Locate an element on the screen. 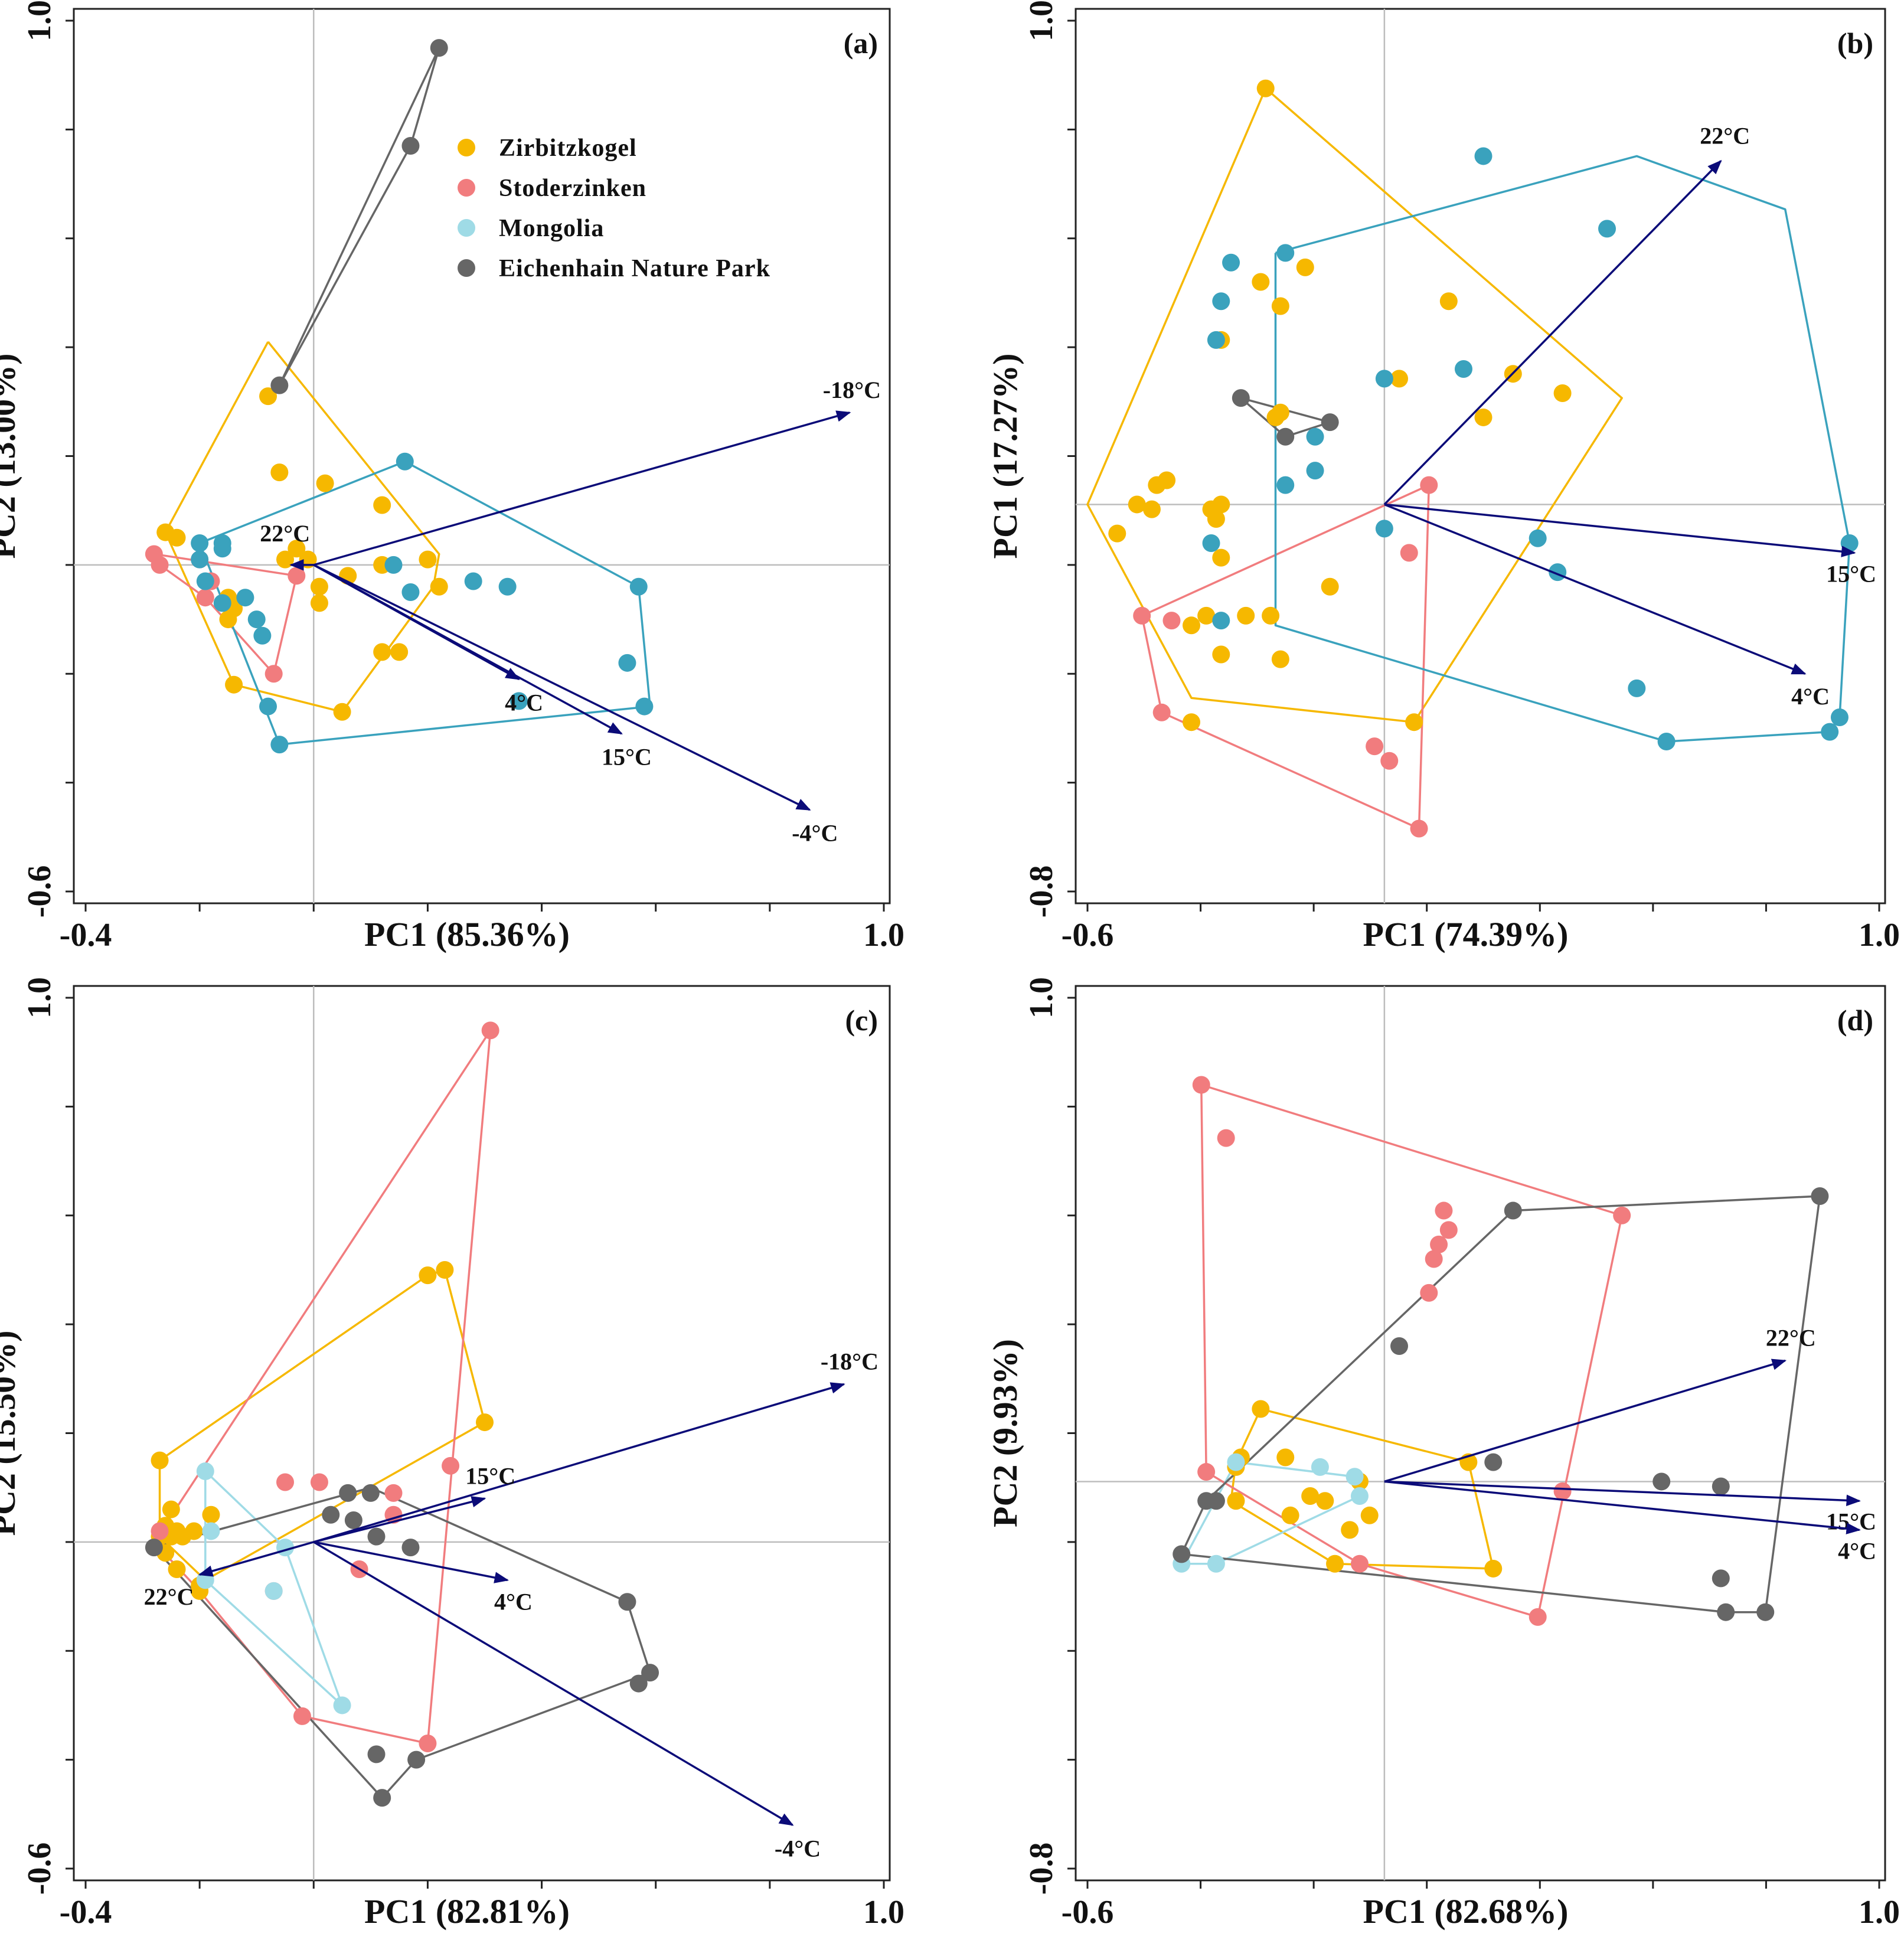 This screenshot has height=1953, width=1904. vector-label: -4°C is located at coordinates (815, 832).